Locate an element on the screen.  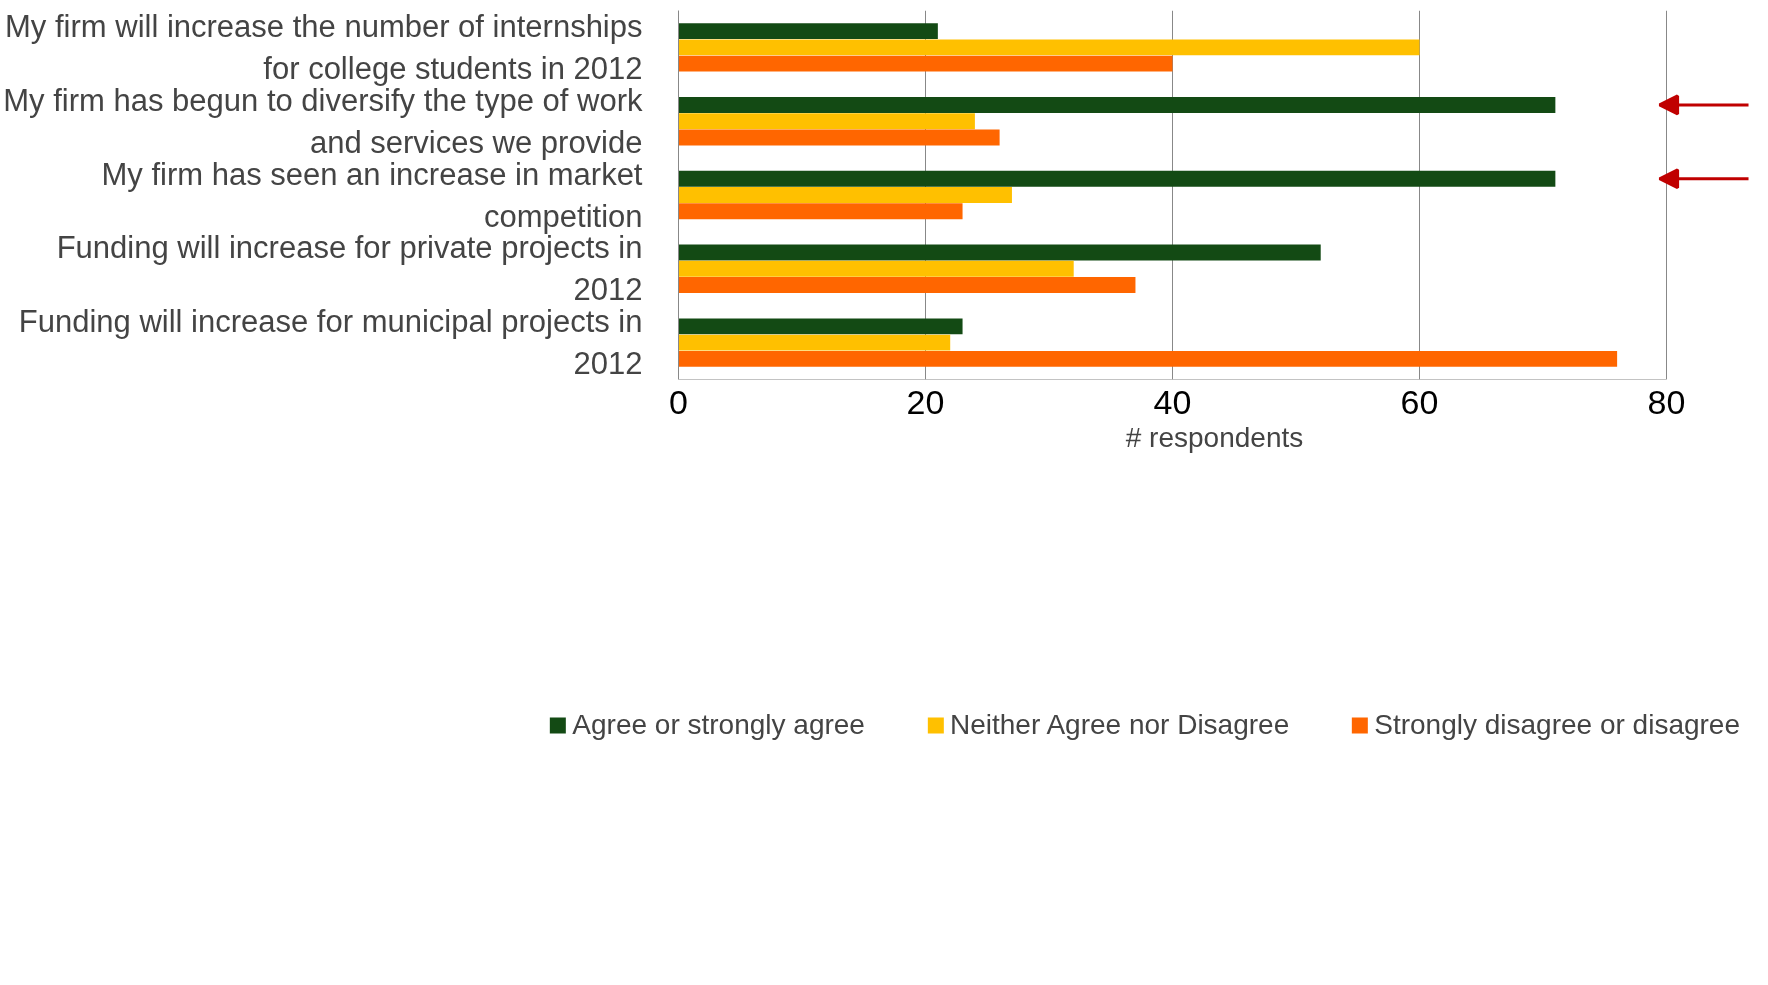
legend-label: Neither Agree nor Disagree is located at coordinates (1119, 725).